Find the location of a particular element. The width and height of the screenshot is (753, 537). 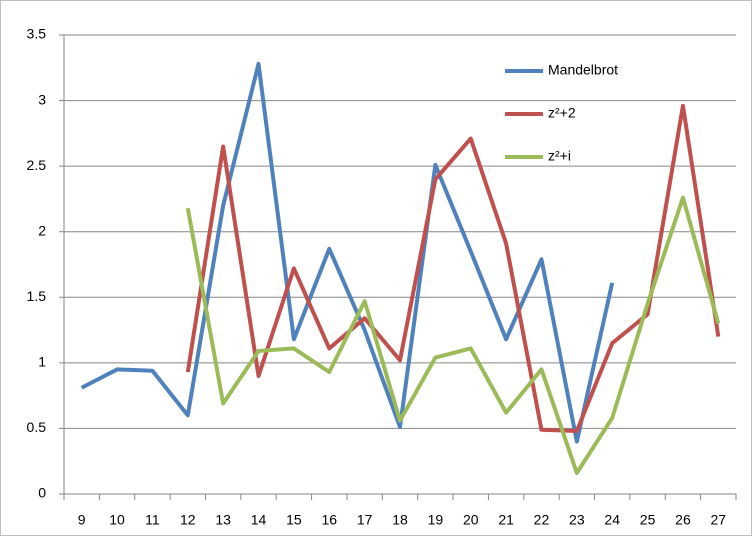

x-tick-label: 26 is located at coordinates (683, 520).